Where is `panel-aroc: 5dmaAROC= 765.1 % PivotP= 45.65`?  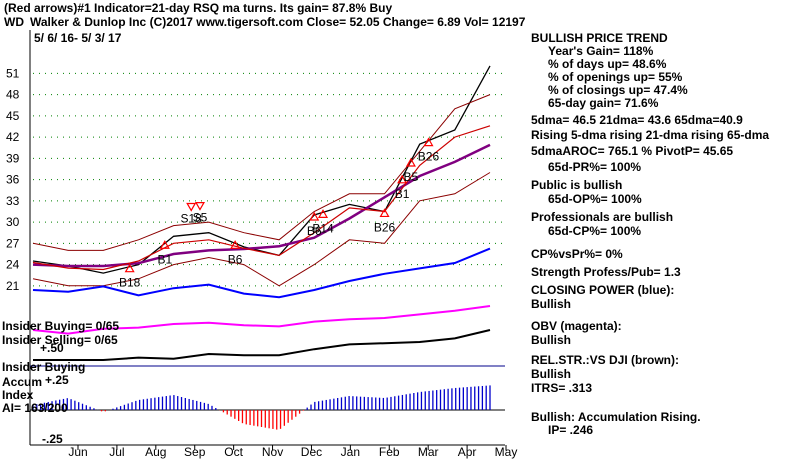 panel-aroc: 5dmaAROC= 765.1 % PivotP= 45.65 is located at coordinates (632, 151).